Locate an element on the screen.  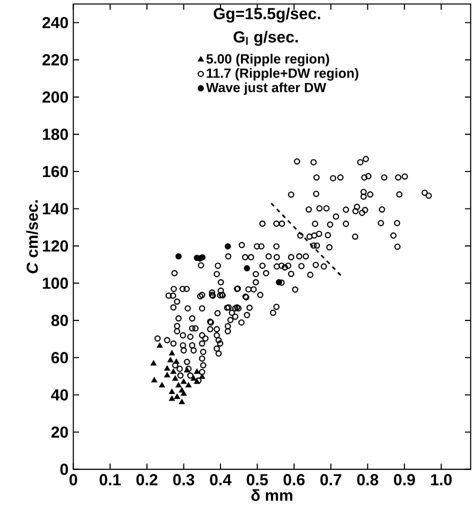
x-tick-label: 0.2 is located at coordinates (147, 480).